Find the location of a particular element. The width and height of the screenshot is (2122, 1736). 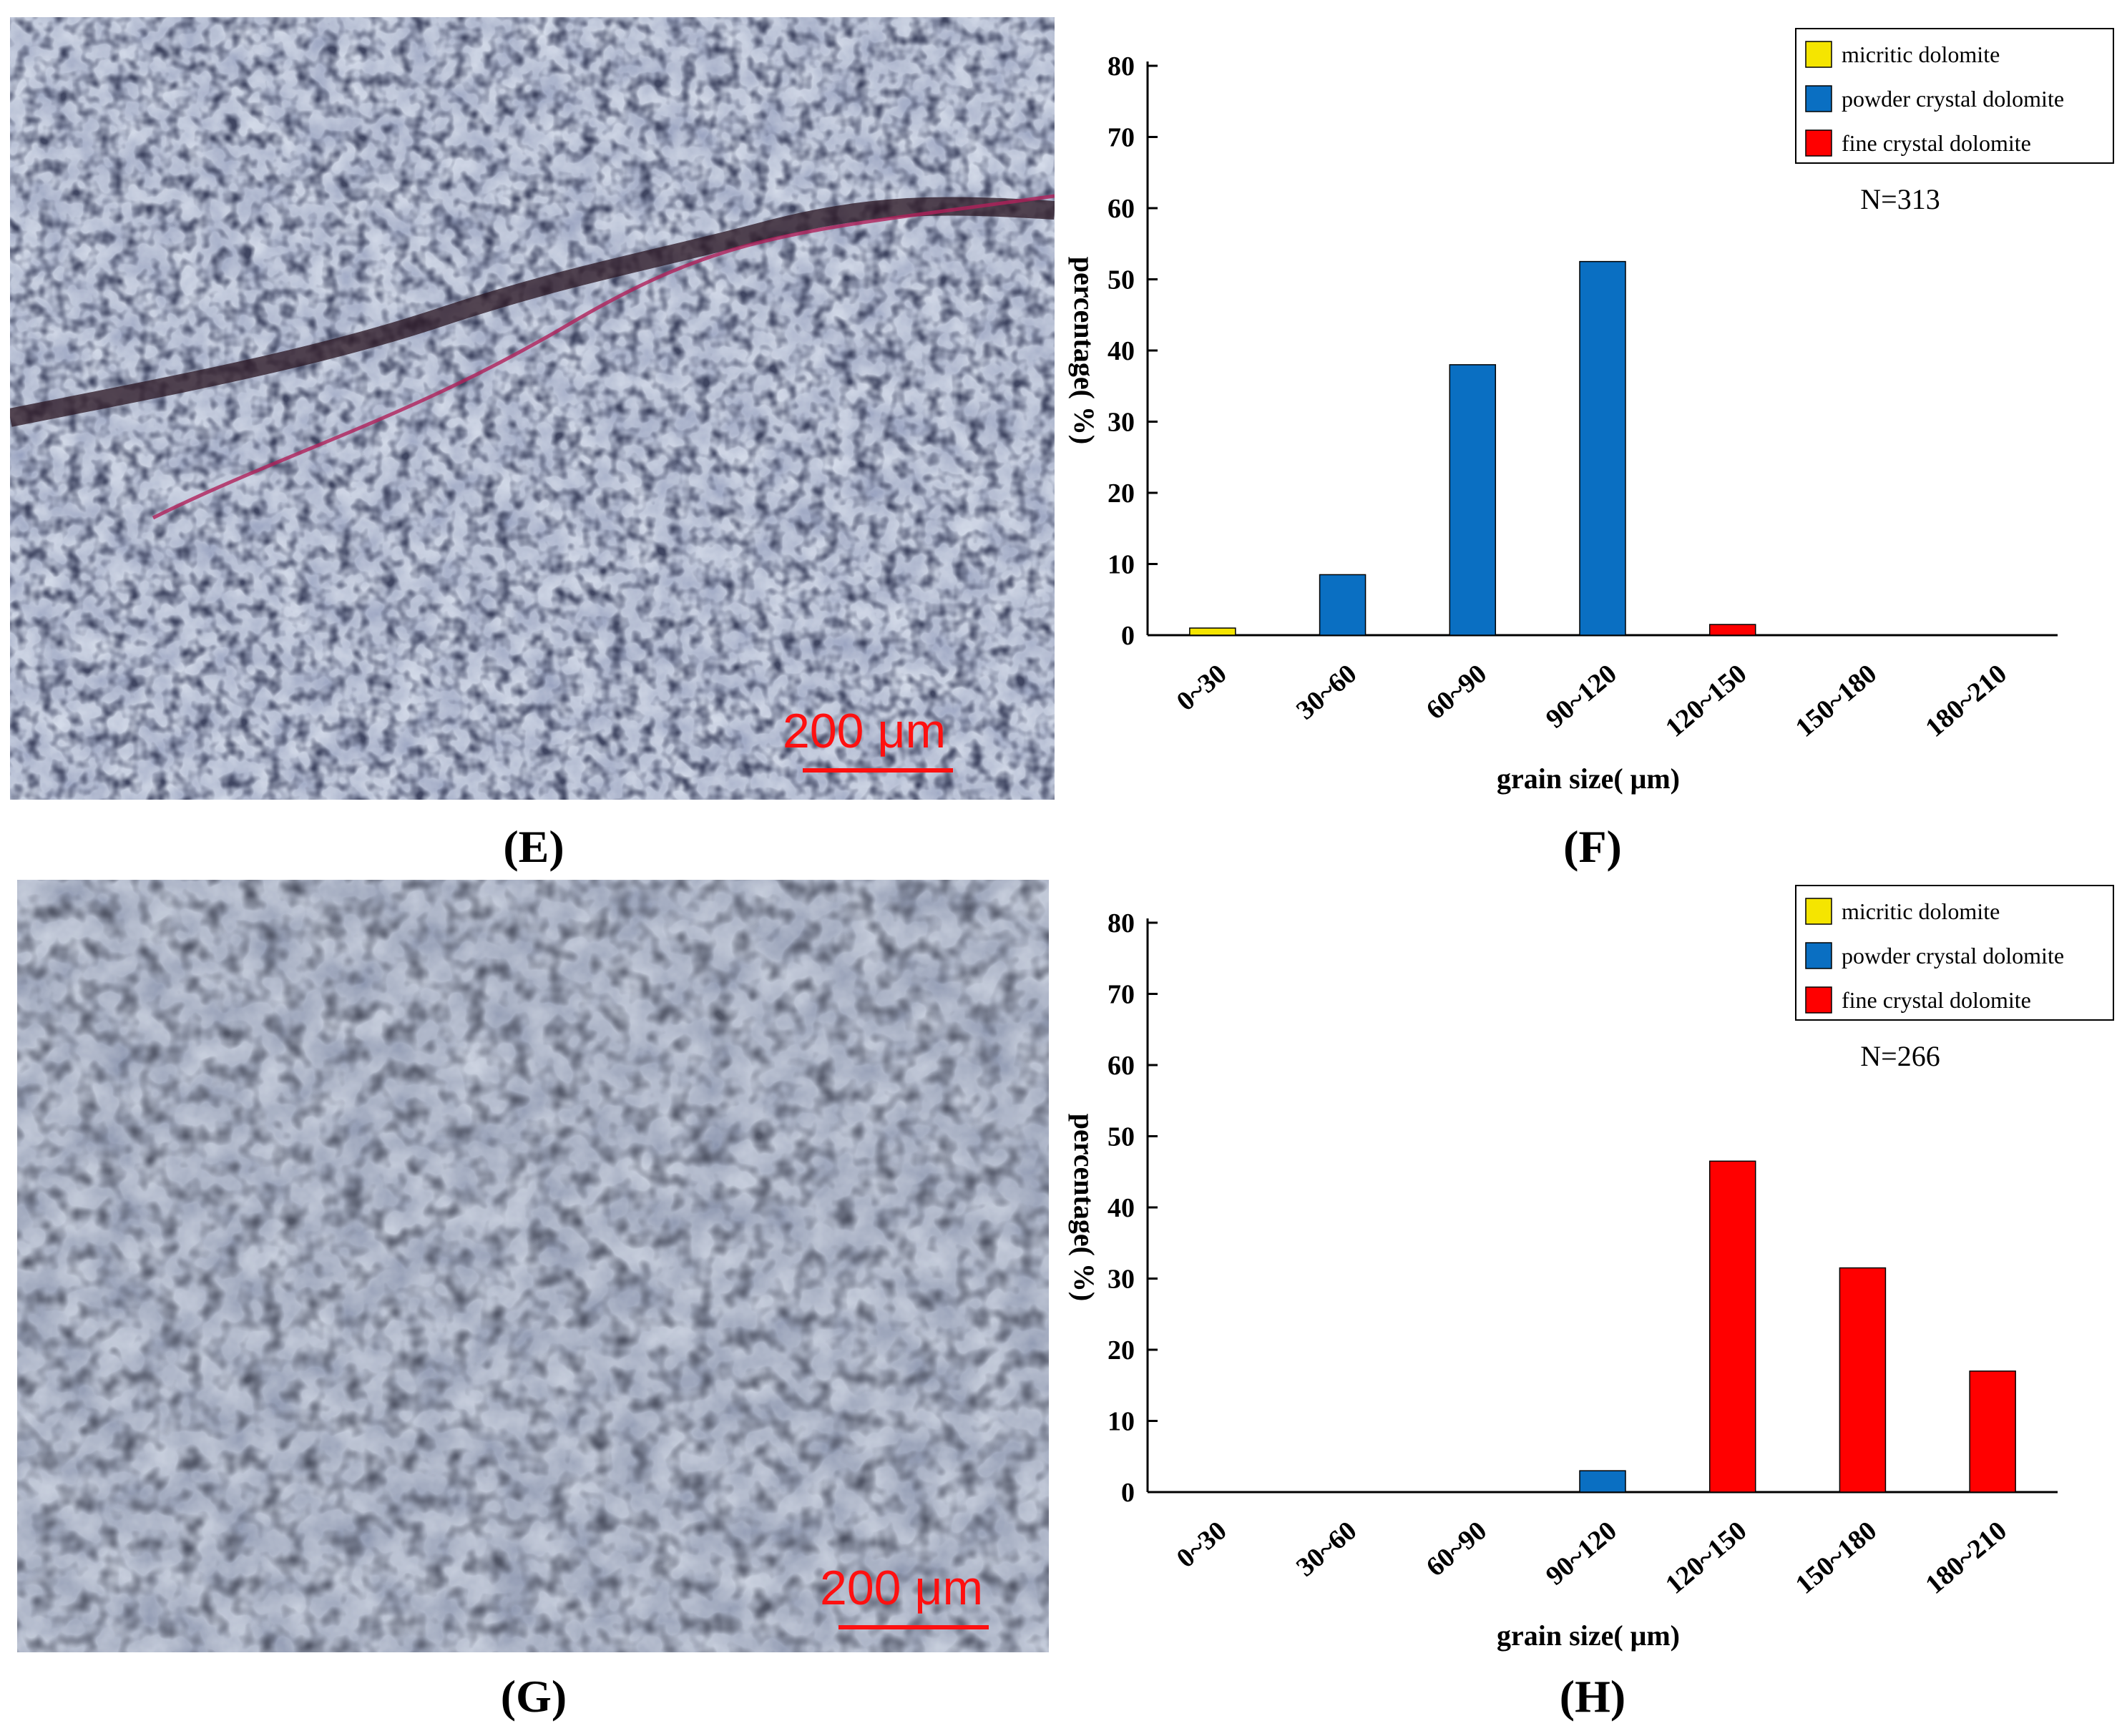

sample-count-annotation: N=313 is located at coordinates (1900, 199).